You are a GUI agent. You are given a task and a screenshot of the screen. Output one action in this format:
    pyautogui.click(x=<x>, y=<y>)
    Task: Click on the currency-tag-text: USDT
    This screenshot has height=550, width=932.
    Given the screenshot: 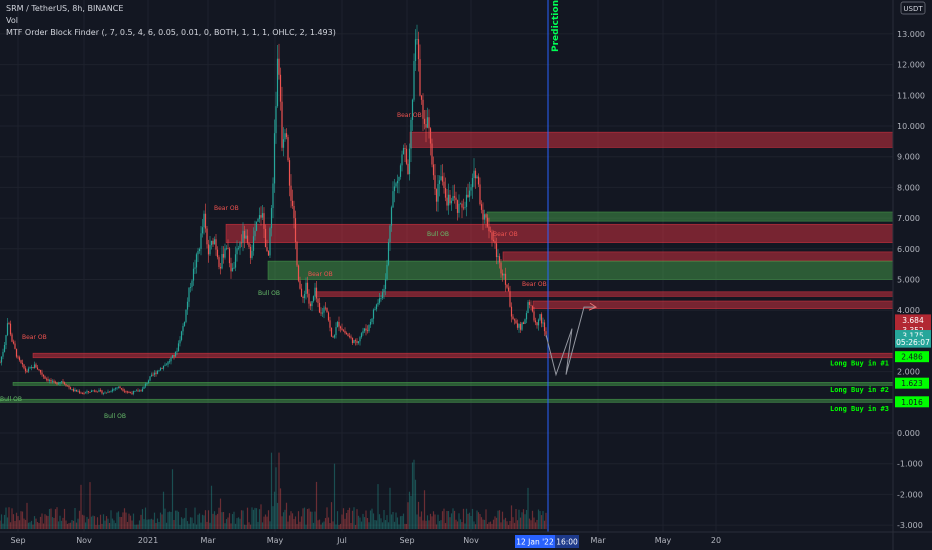 What is the action you would take?
    pyautogui.click(x=913, y=9)
    